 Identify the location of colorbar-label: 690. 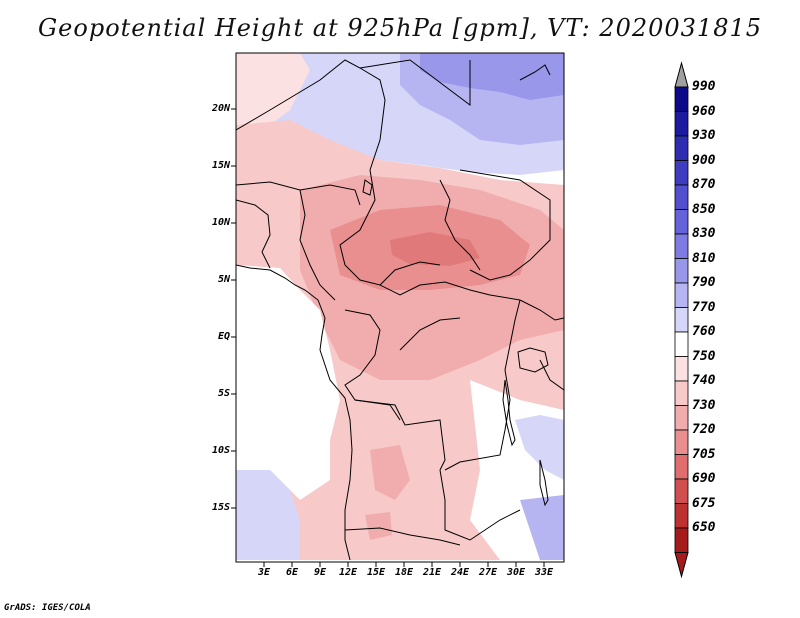
(704, 478).